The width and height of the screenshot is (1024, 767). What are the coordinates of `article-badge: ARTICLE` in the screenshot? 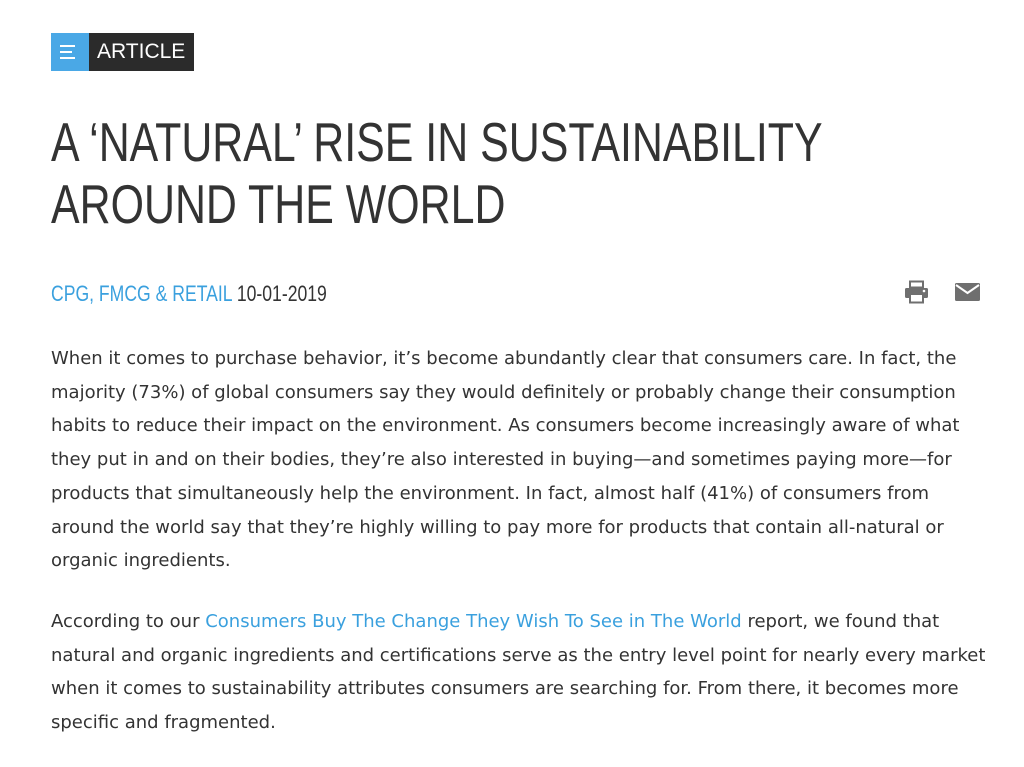 It's located at (123, 52).